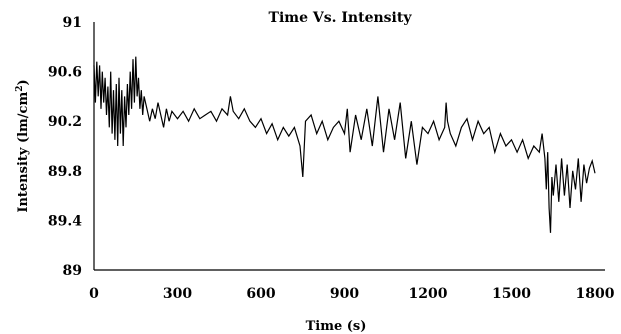 The height and width of the screenshot is (334, 621). I want to click on x-tick-label: 1800, so click(595, 294).